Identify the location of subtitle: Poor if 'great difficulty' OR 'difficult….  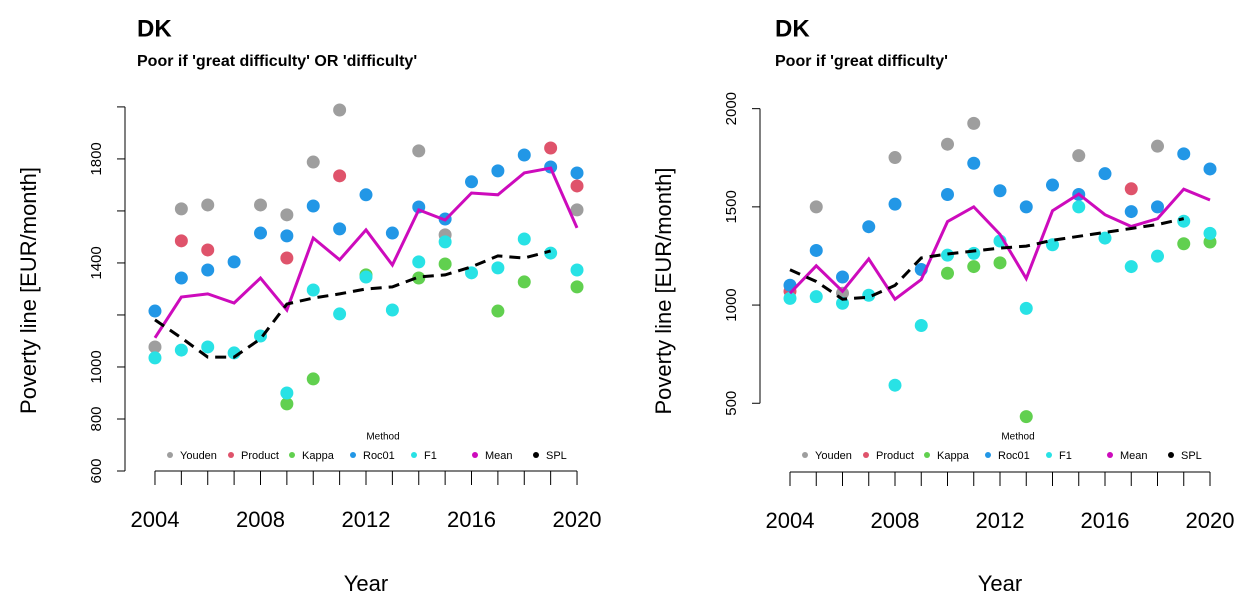
(277, 61).